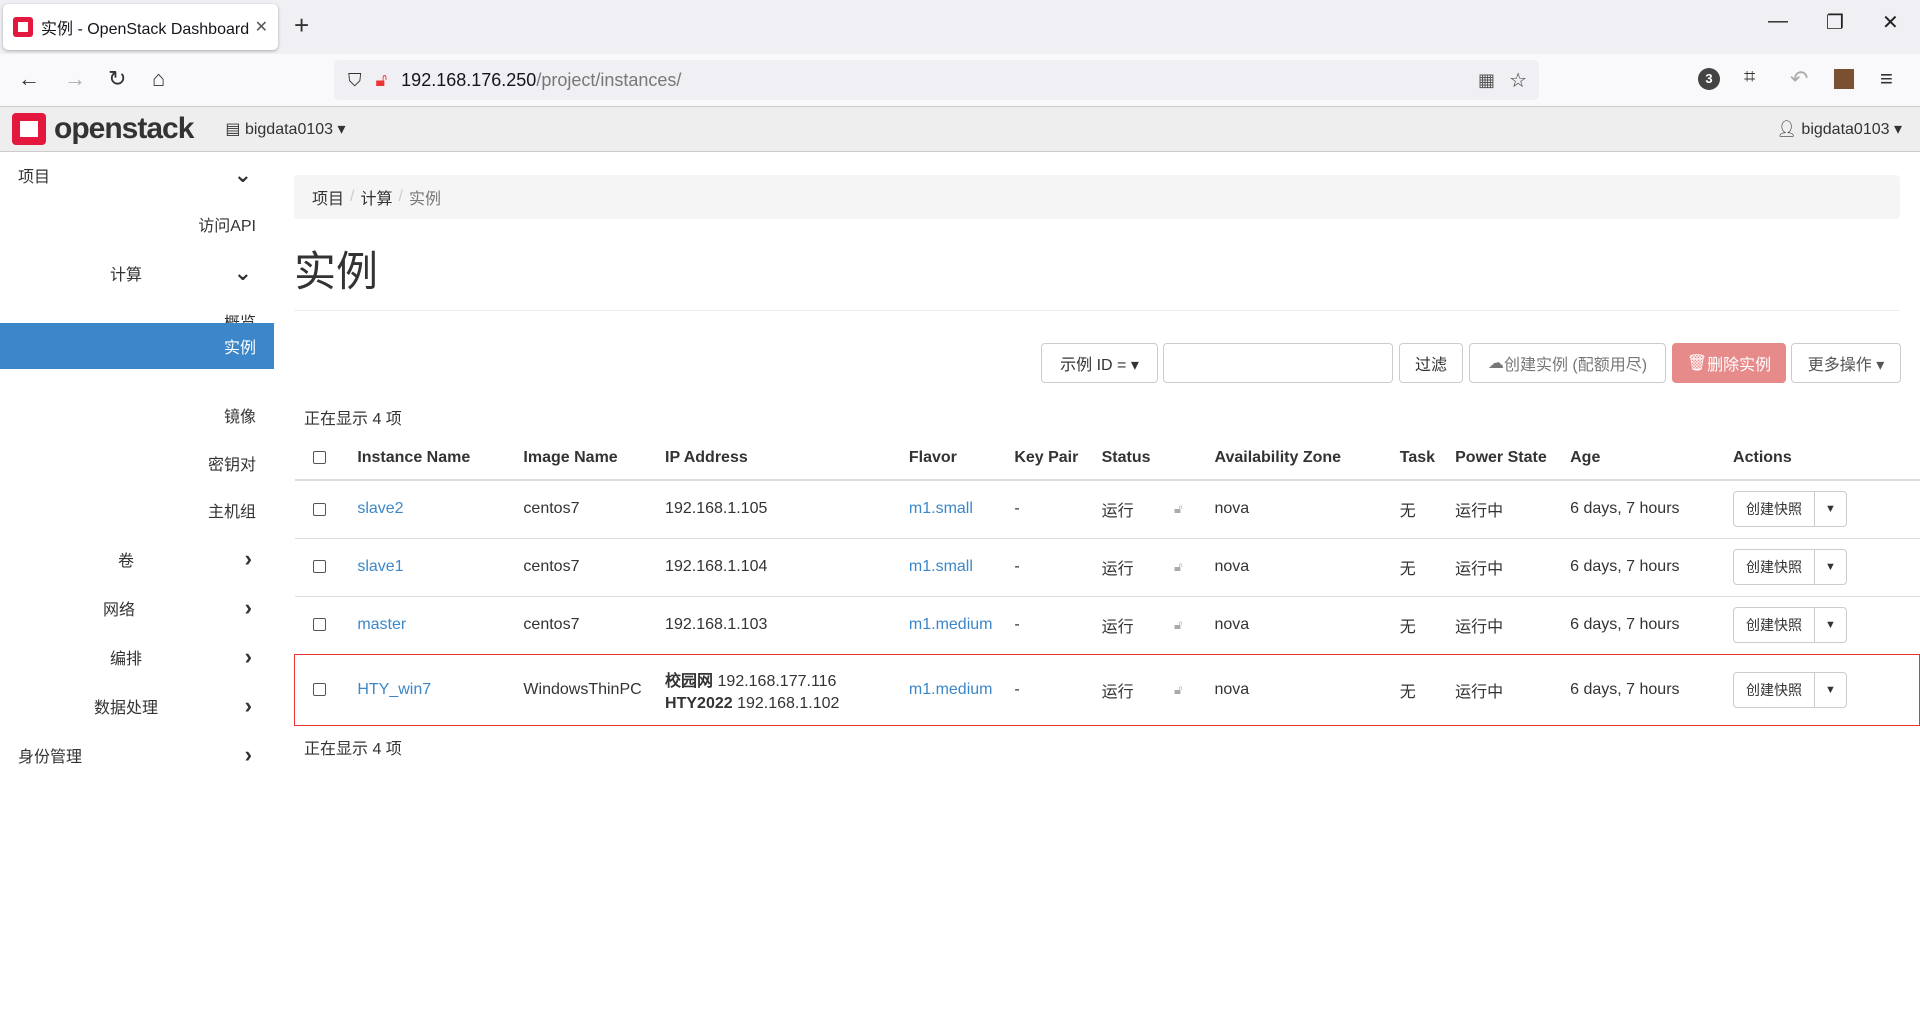  I want to click on sidebar-item: 网络 ›, so click(137, 608).